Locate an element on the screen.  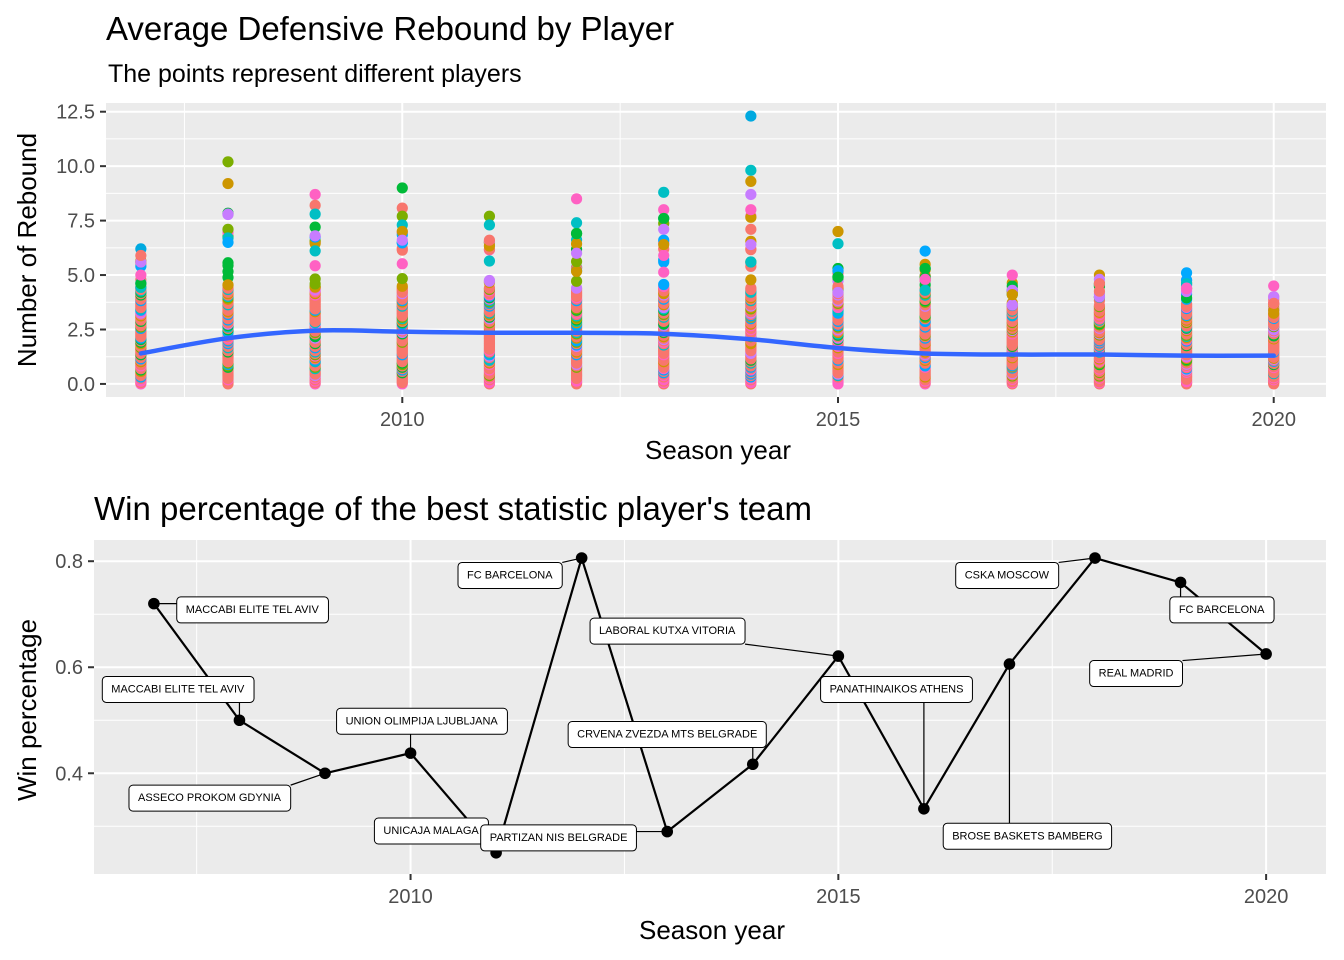
team-label: BROSE BASKETS BAMBERG is located at coordinates (1027, 836).